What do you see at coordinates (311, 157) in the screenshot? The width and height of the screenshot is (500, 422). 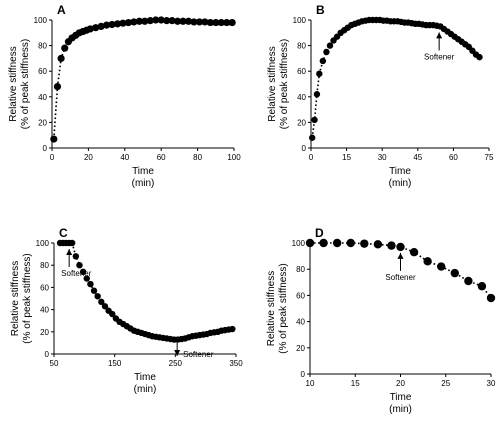 I see `panel-b-x-tick-label: 0` at bounding box center [311, 157].